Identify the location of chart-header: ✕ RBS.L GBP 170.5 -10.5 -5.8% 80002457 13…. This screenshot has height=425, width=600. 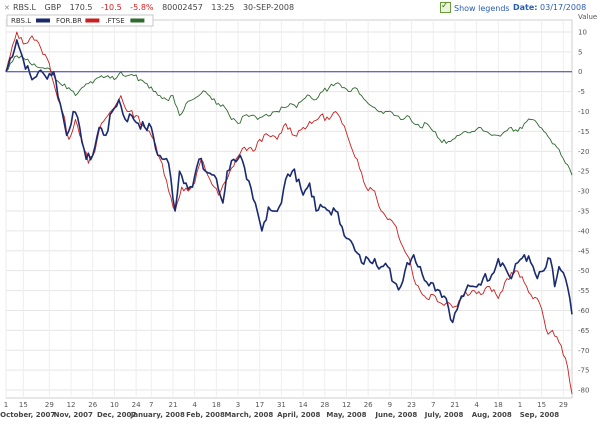
(300, 8).